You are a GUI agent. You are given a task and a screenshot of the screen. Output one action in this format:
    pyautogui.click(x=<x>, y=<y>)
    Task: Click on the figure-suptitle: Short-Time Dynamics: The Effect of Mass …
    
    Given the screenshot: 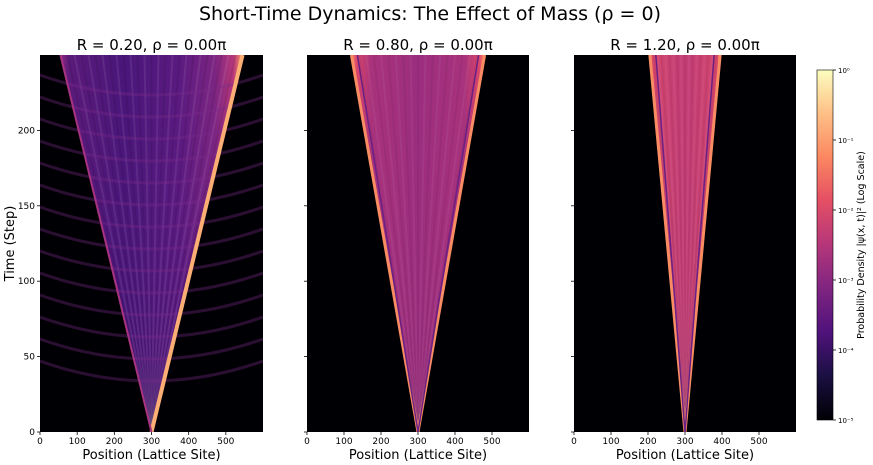 What is the action you would take?
    pyautogui.click(x=430, y=14)
    